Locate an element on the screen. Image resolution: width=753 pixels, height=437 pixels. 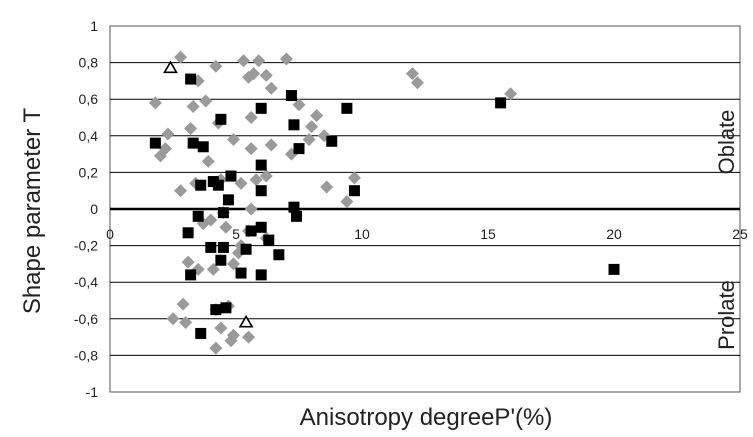
x-tick-labels: 0 5 10 15 20 25 is located at coordinates (427, 234).